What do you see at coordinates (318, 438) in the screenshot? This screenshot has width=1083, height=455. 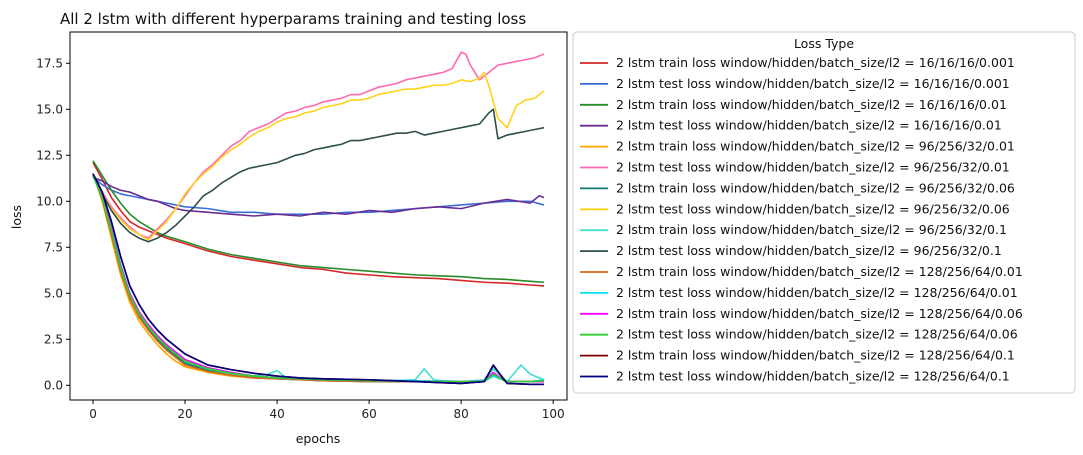 I see `x-axis-label: epochs` at bounding box center [318, 438].